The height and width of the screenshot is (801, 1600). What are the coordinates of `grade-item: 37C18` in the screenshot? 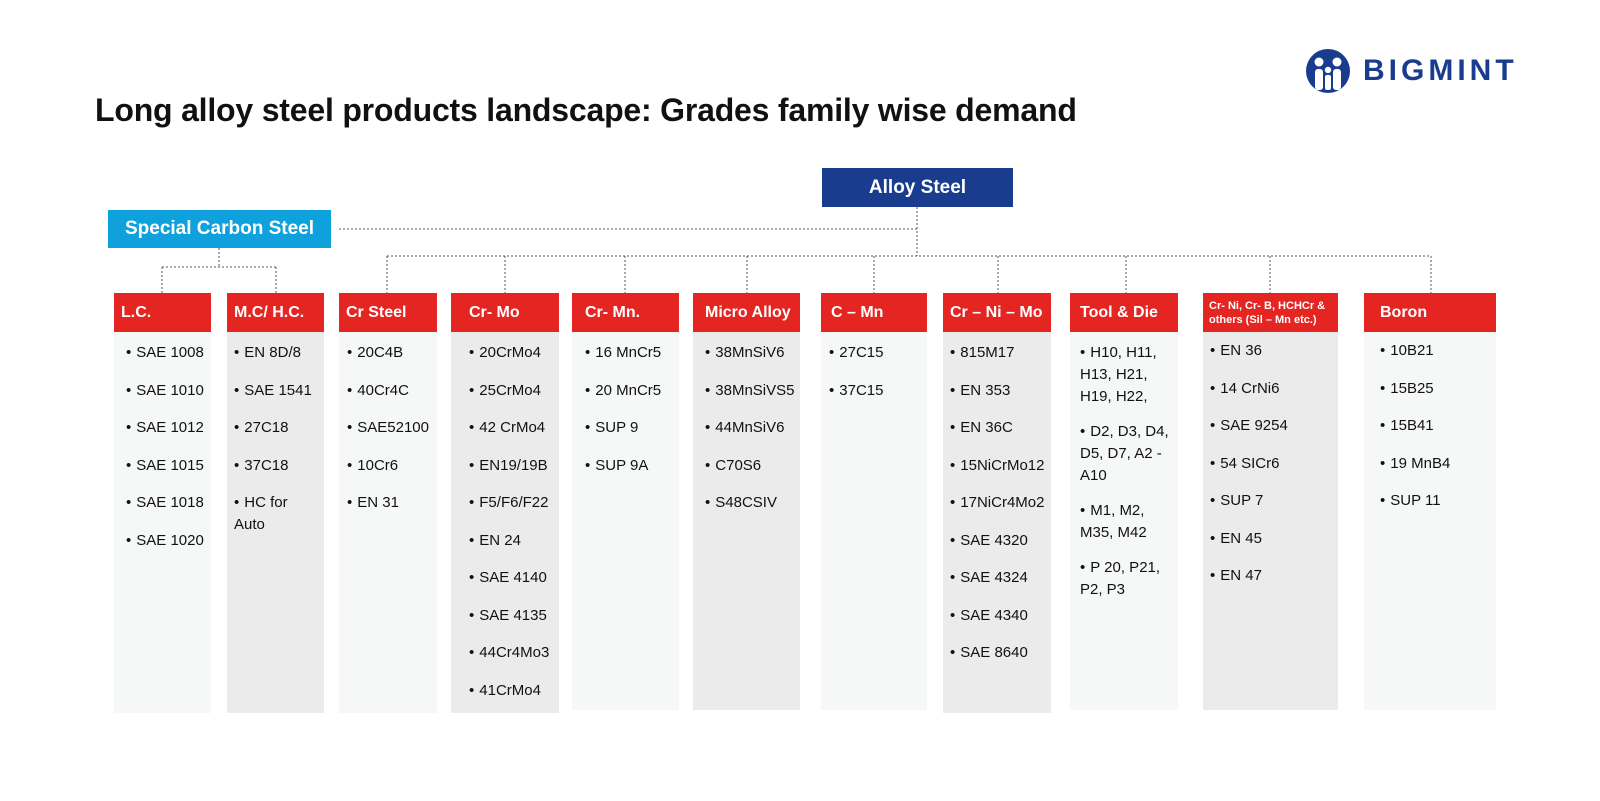 It's located at (277, 466).